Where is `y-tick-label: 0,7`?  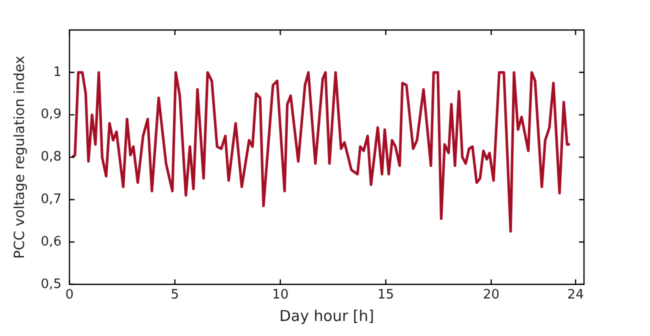 y-tick-label: 0,7 is located at coordinates (51, 199).